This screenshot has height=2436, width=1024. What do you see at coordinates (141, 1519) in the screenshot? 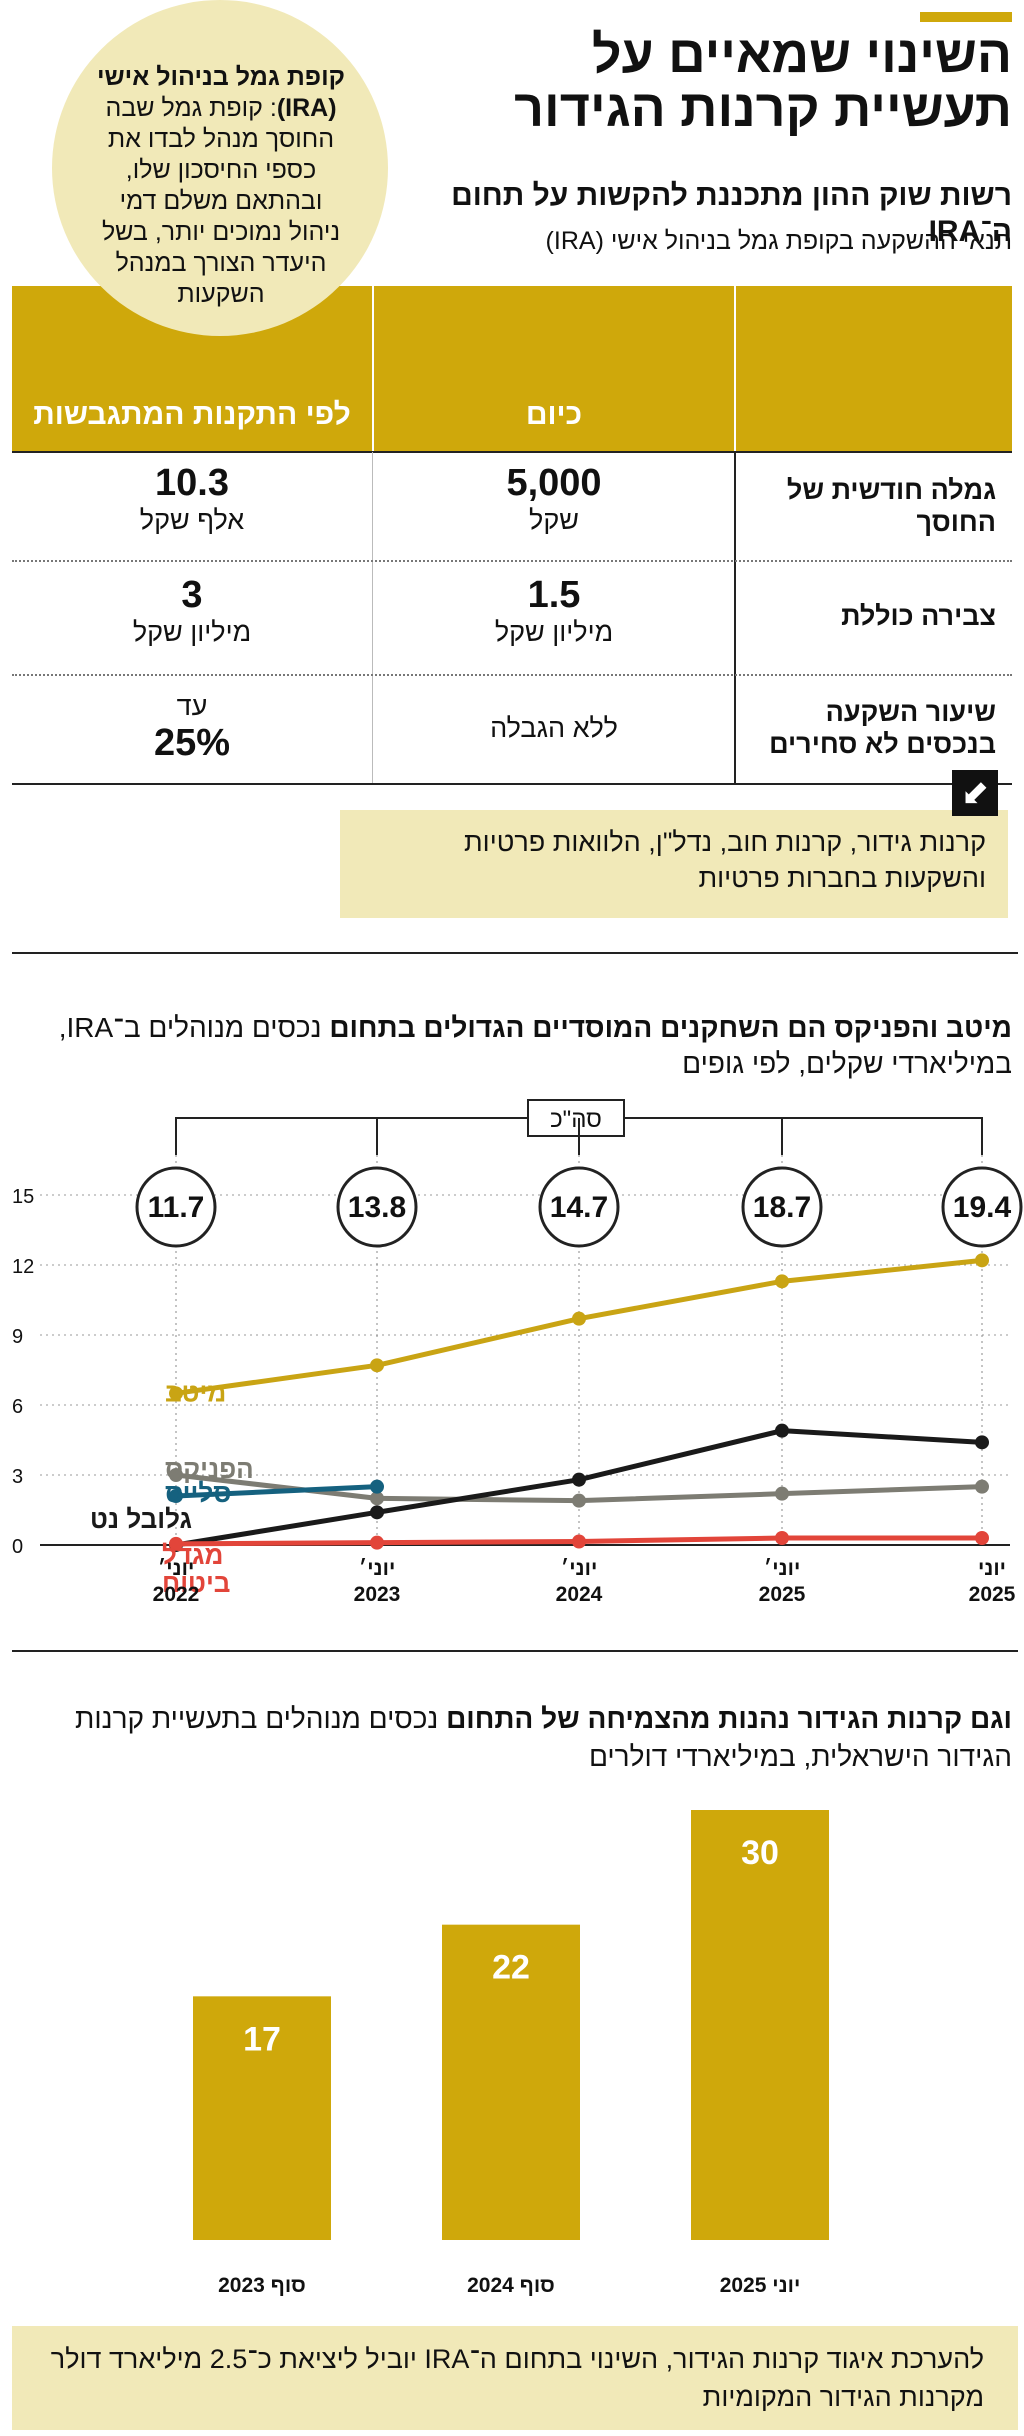
I see `series-label: גלובל נט` at bounding box center [141, 1519].